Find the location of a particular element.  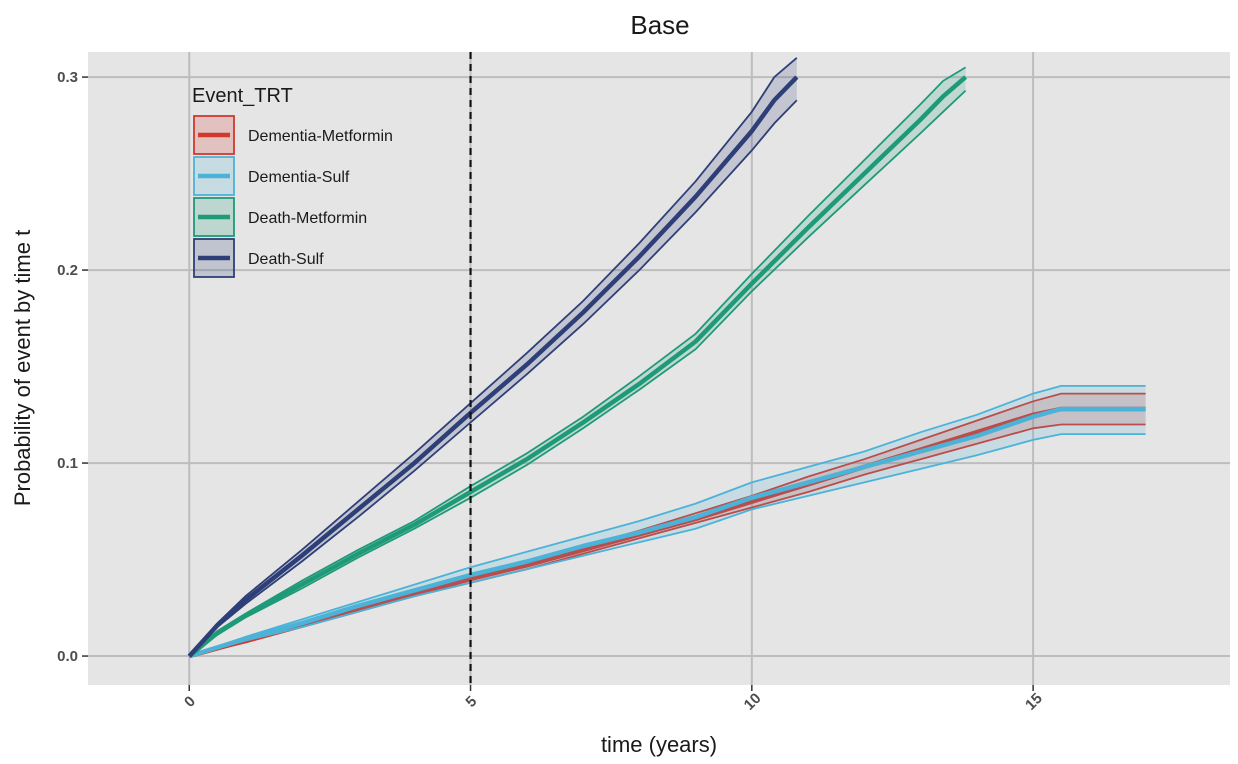

y-axis-title: Probability of event by time t is located at coordinates (22, 368).